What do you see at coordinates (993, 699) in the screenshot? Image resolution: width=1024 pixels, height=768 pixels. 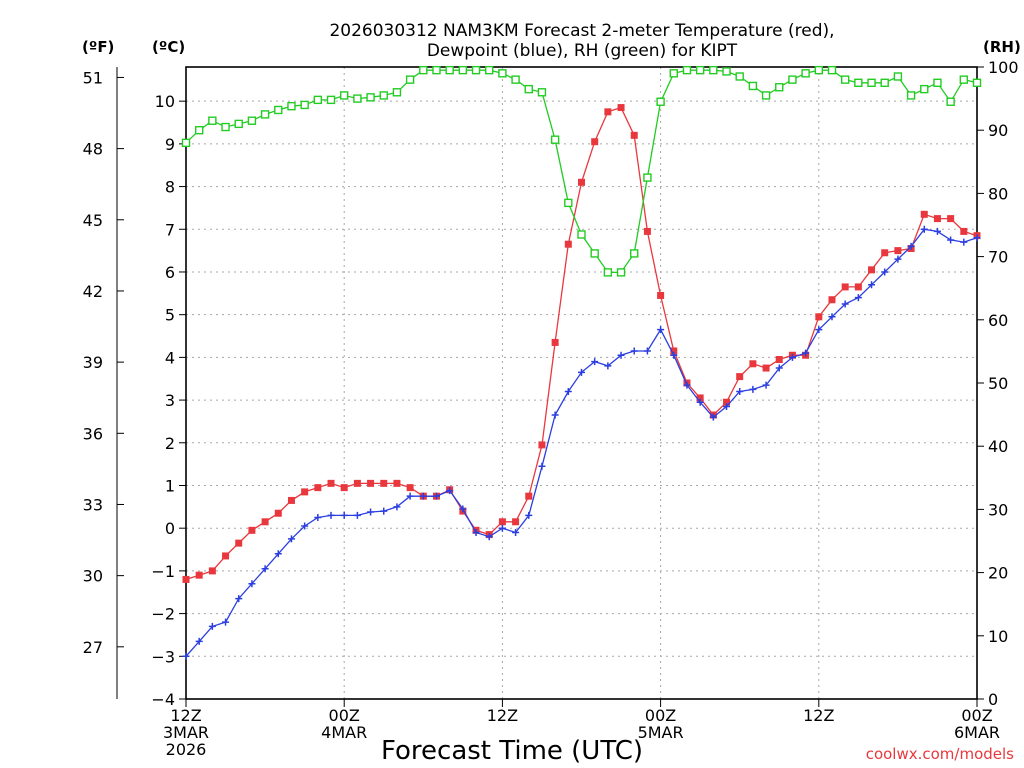 I see `rh-tick-label: 0` at bounding box center [993, 699].